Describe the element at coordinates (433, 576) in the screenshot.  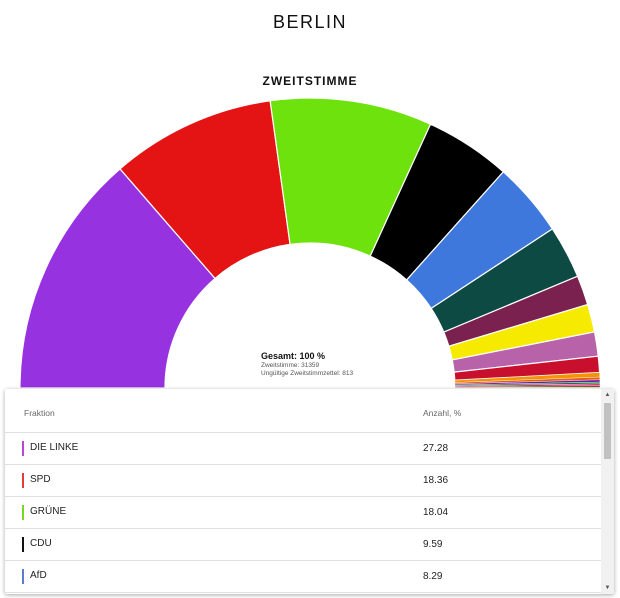
I see `party-share: 8.29` at that location.